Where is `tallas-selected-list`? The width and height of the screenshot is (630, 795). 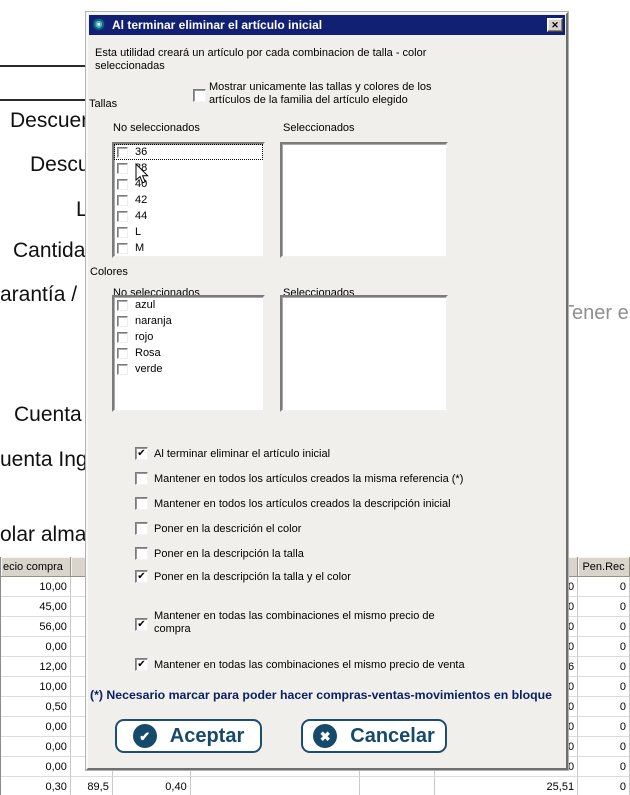
tallas-selected-list is located at coordinates (364, 200).